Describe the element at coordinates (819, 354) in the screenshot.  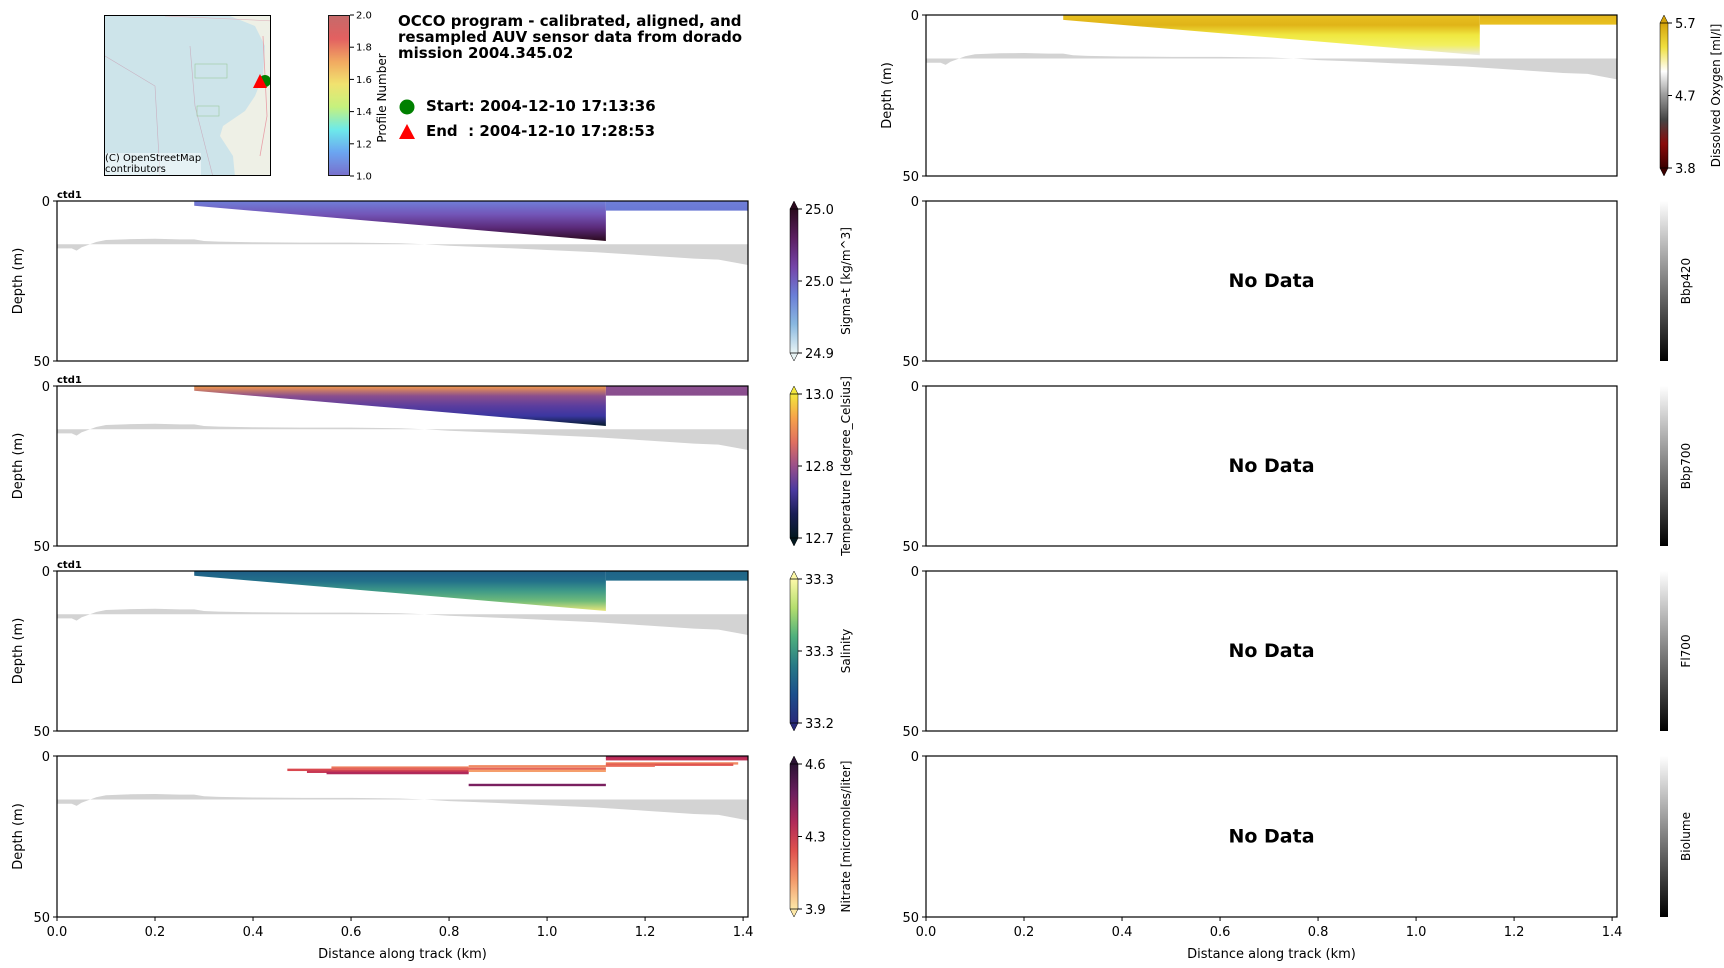
I see `colorbar-tick-label: 24.9` at that location.